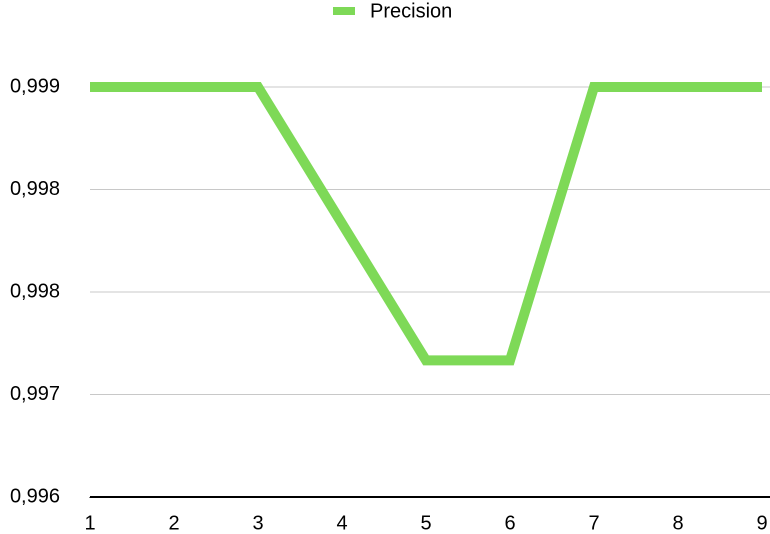 The width and height of the screenshot is (770, 534). What do you see at coordinates (425, 523) in the screenshot?
I see `x-tick-label: 5` at bounding box center [425, 523].